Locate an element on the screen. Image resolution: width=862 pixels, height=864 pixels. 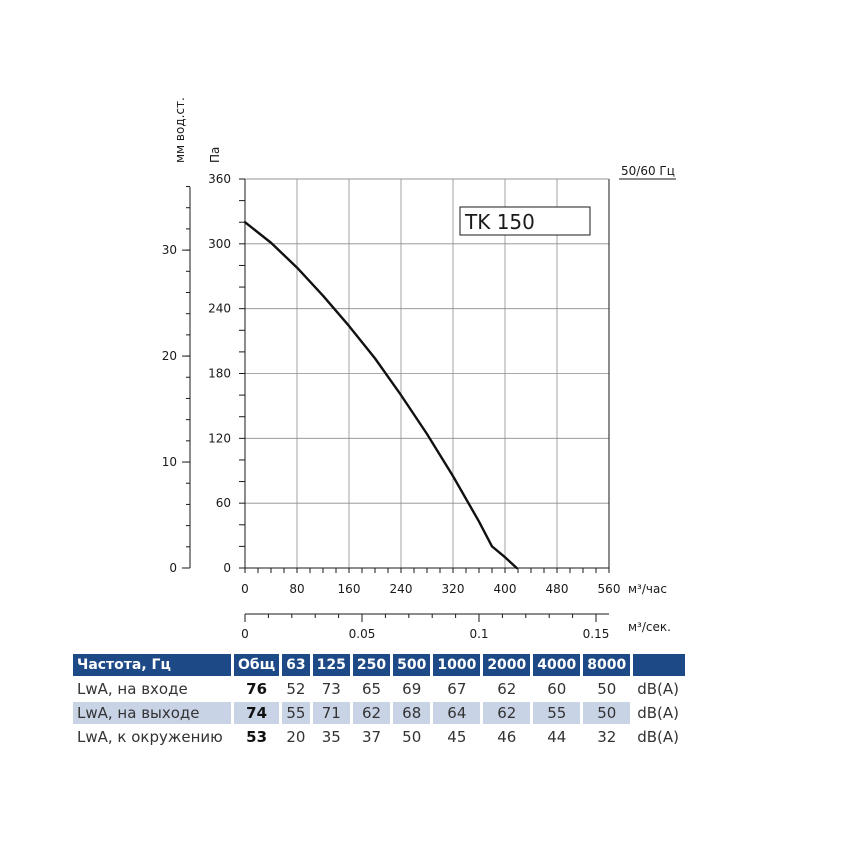
header-frequency: Частота, Гц is located at coordinates (152, 665).